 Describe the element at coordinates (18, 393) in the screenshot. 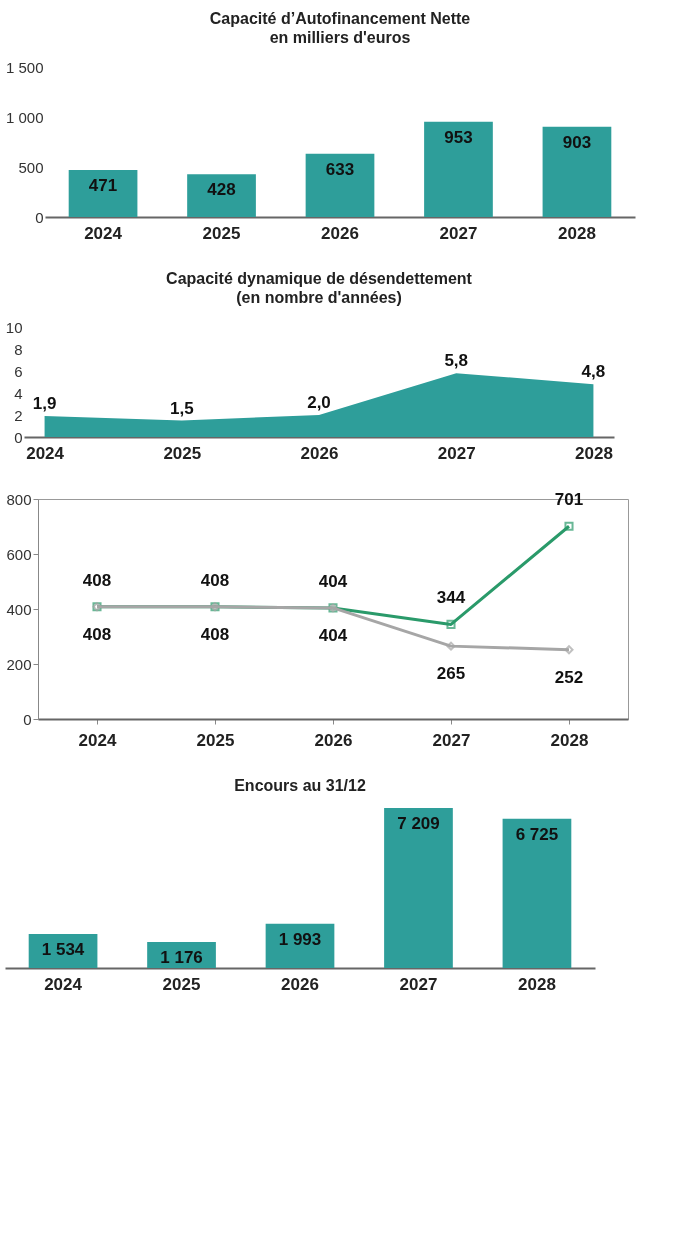

I see `y-tick-label: 4` at that location.